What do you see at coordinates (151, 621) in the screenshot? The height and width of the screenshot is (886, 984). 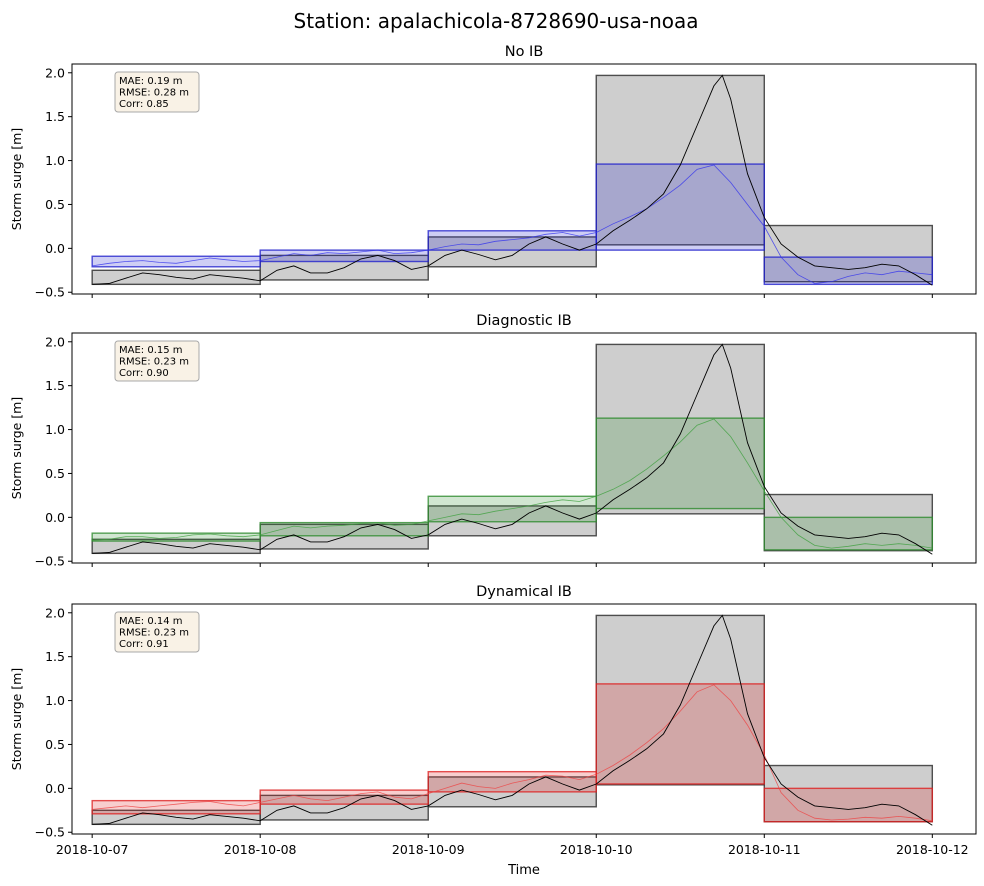 I see `stats-text: MAE: 0.14 m` at bounding box center [151, 621].